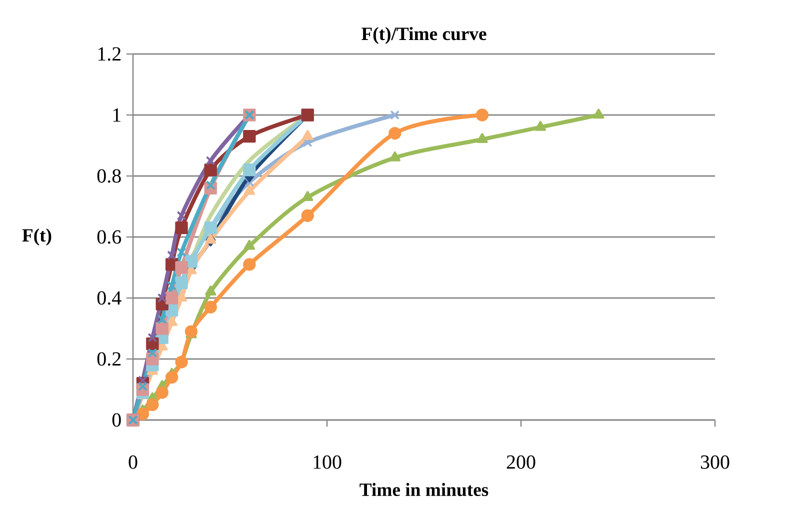 The height and width of the screenshot is (506, 790). What do you see at coordinates (109, 359) in the screenshot?
I see `y-tick-label: 0.2` at bounding box center [109, 359].